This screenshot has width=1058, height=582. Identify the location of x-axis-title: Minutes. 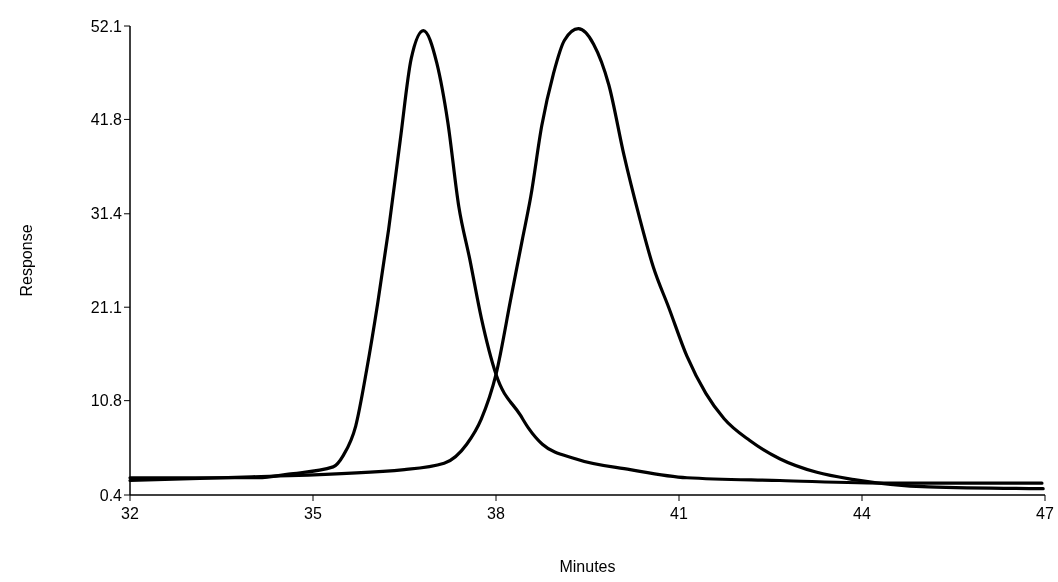
(587, 566).